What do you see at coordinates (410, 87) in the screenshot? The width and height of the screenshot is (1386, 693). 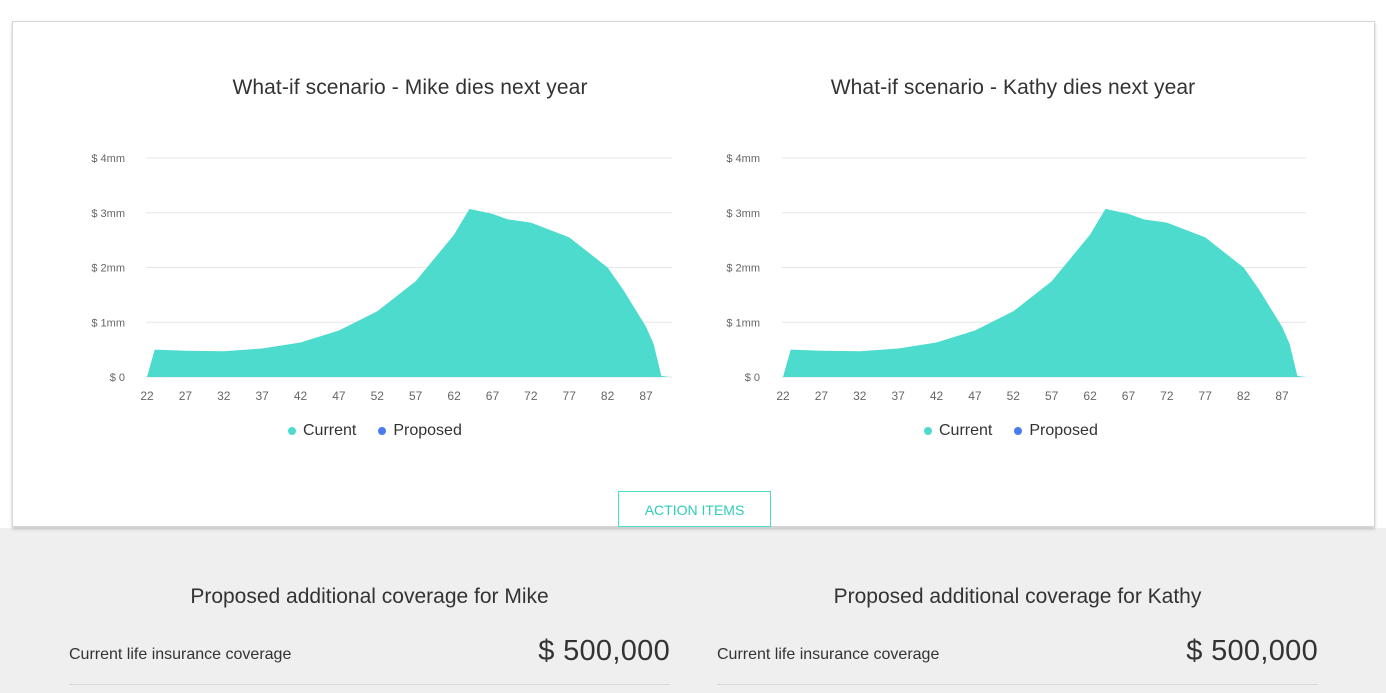 I see `chart-title: What-if scenario - Mike dies next year` at bounding box center [410, 87].